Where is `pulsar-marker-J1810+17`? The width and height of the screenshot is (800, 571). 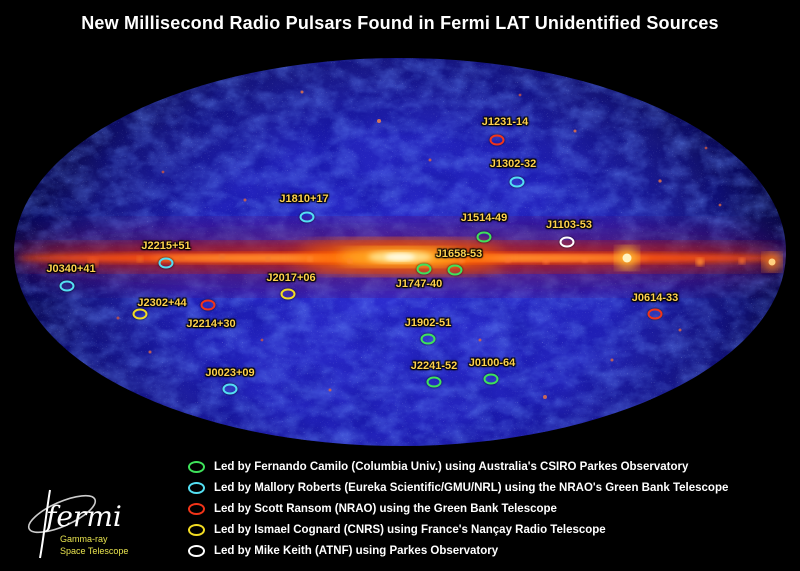
pulsar-marker-J1810+17 is located at coordinates (307, 217).